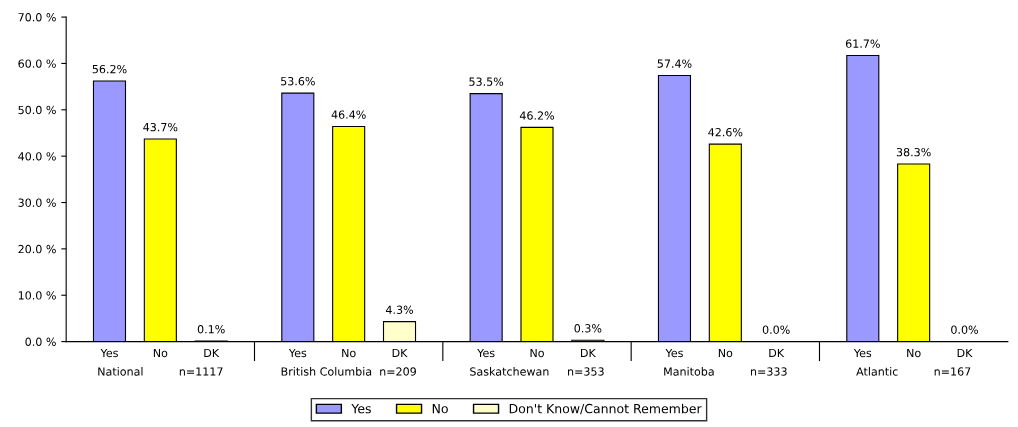 This screenshot has height=427, width=1018. I want to click on legend-label: No, so click(440, 409).